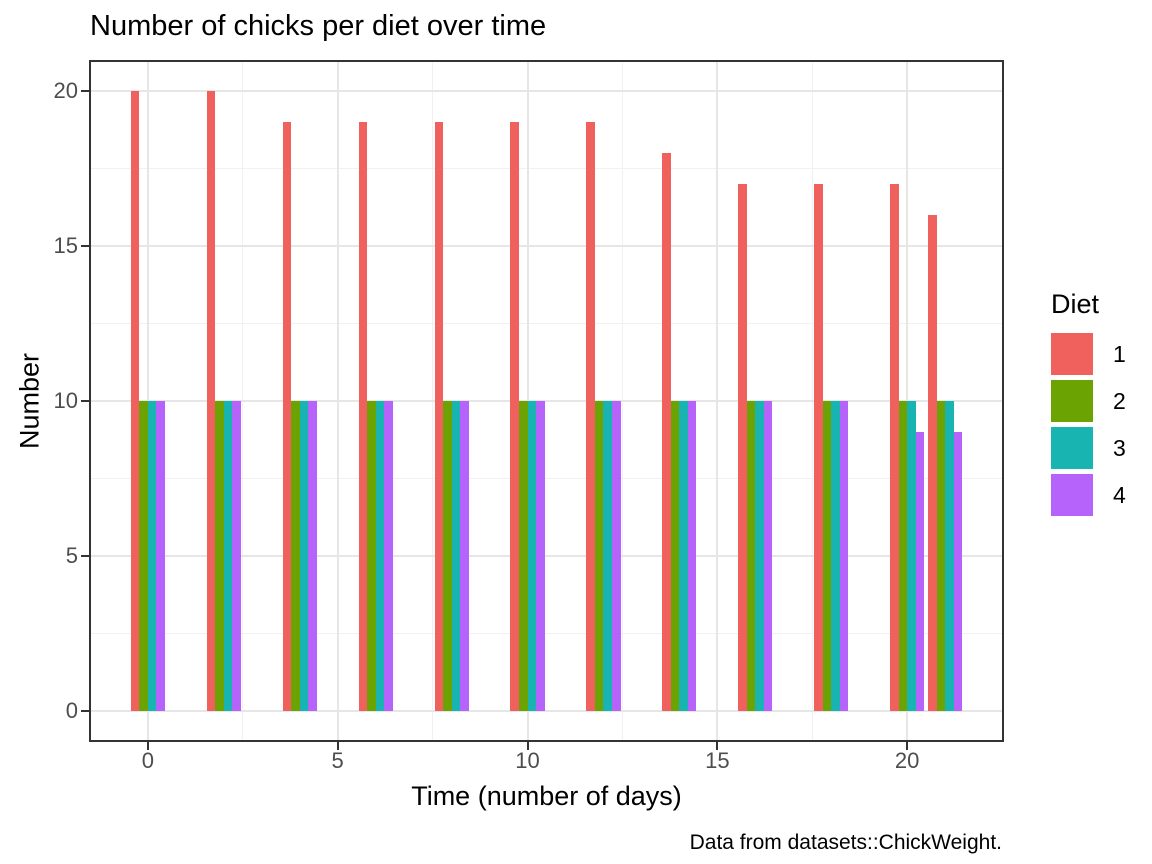  I want to click on legend-title: Diet, so click(1075, 304).